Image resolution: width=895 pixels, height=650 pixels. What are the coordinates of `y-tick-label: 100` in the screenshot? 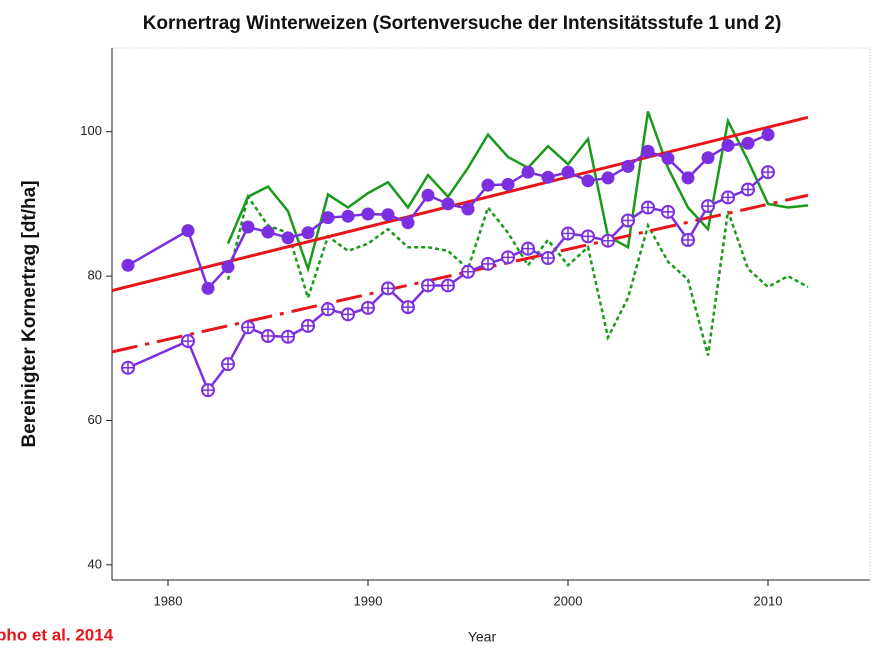 It's located at (91, 130).